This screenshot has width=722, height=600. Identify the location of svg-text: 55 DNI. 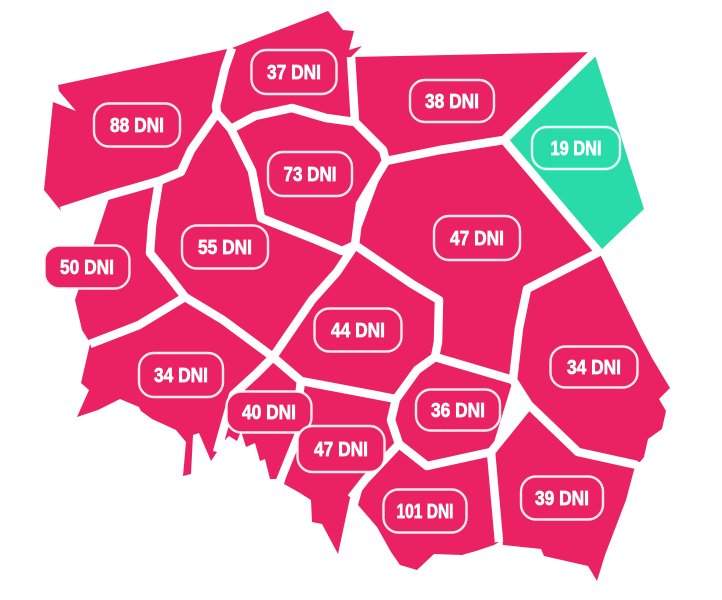
(225, 248).